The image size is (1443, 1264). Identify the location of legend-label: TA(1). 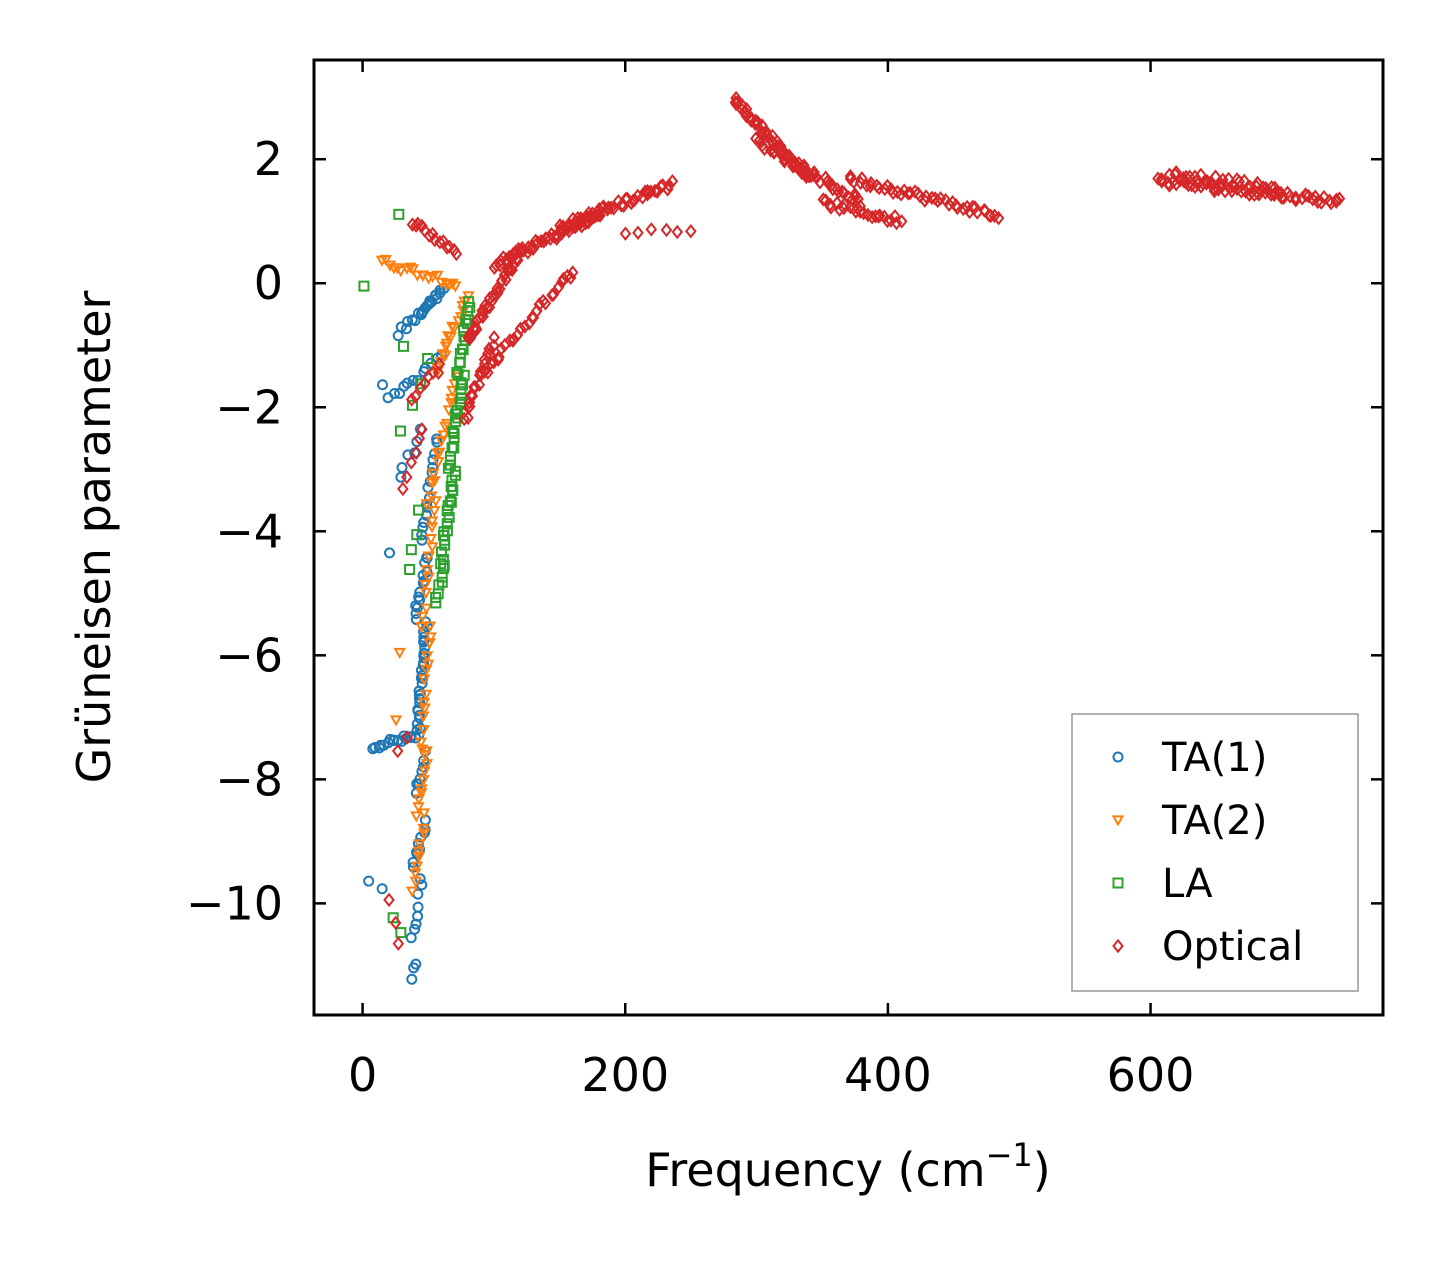
(1214, 758).